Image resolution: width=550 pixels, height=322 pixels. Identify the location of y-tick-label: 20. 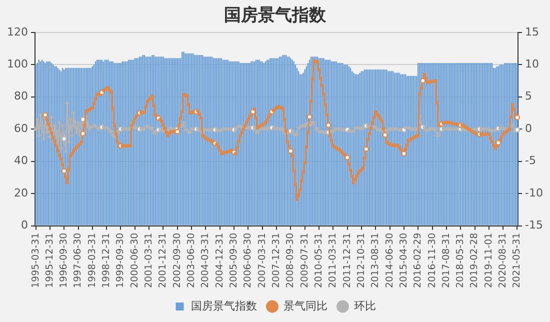
(21, 193).